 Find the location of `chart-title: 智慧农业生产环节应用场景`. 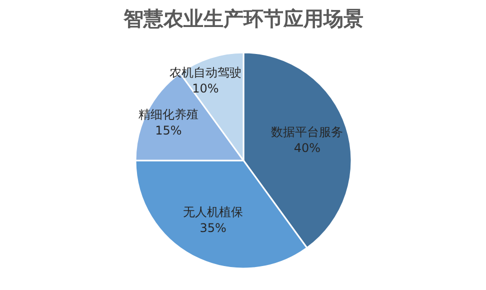

chart-title: 智慧农业生产环节应用场景 is located at coordinates (243, 18).